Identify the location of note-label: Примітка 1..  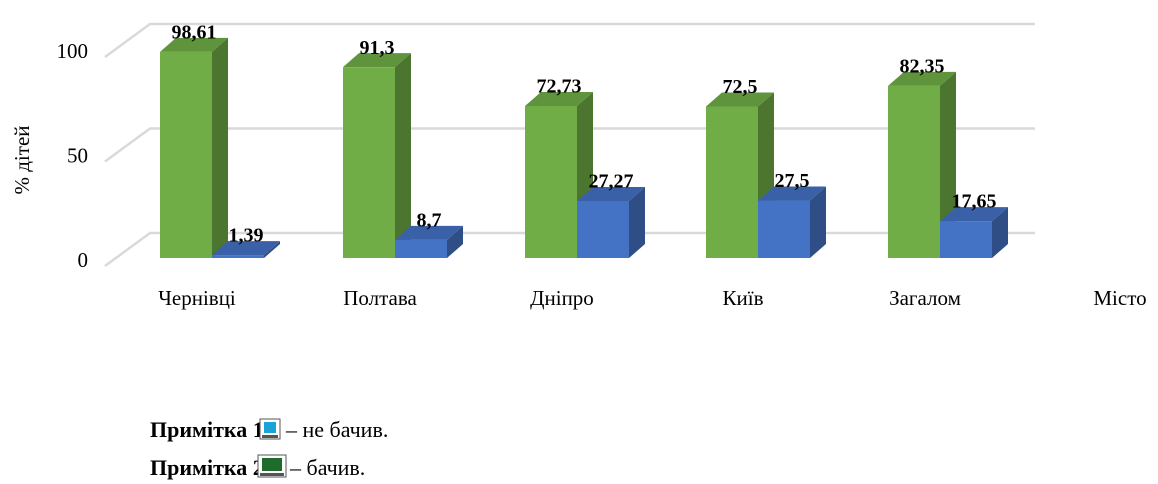
(209, 429).